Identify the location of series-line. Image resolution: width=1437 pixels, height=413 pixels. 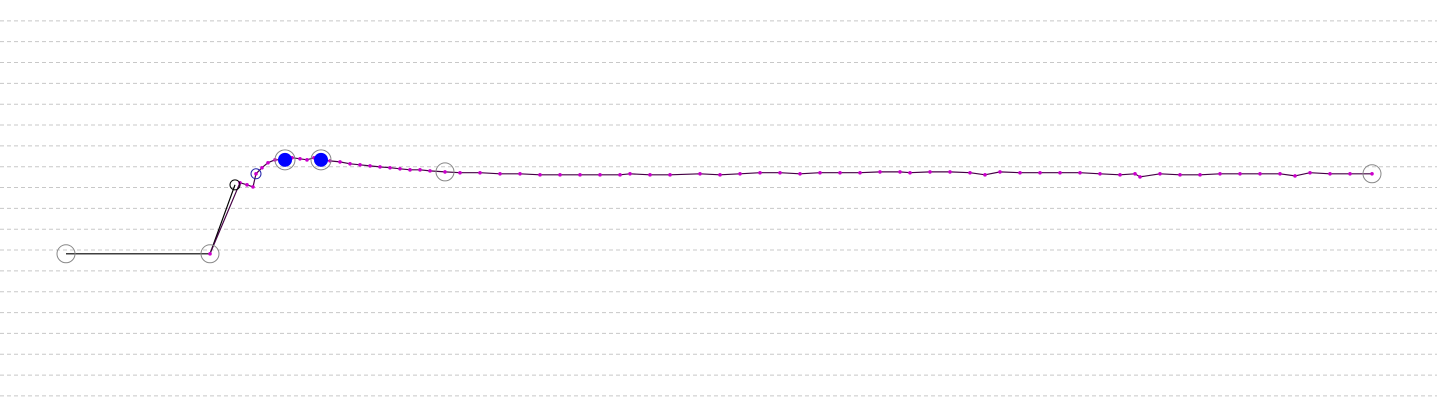
(151, 219).